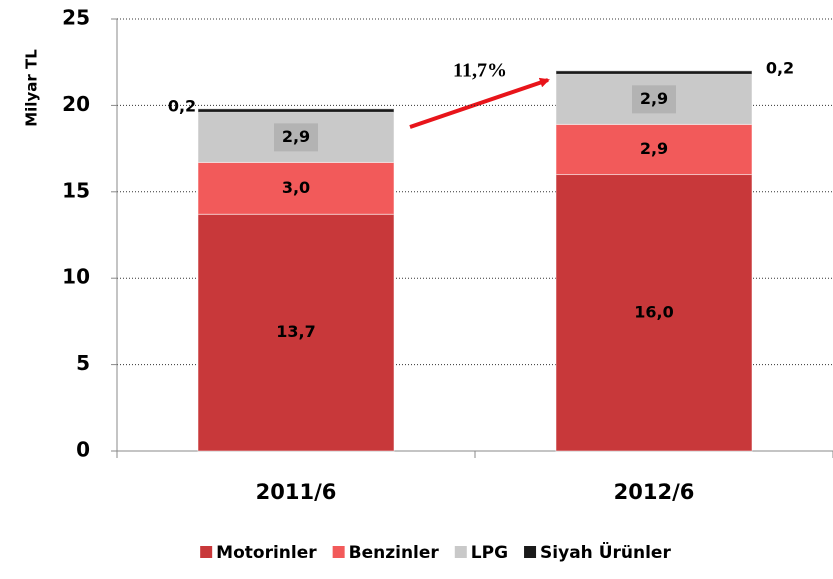  Describe the element at coordinates (32, 88) in the screenshot. I see `y-axis-title: Milyar TL` at that location.